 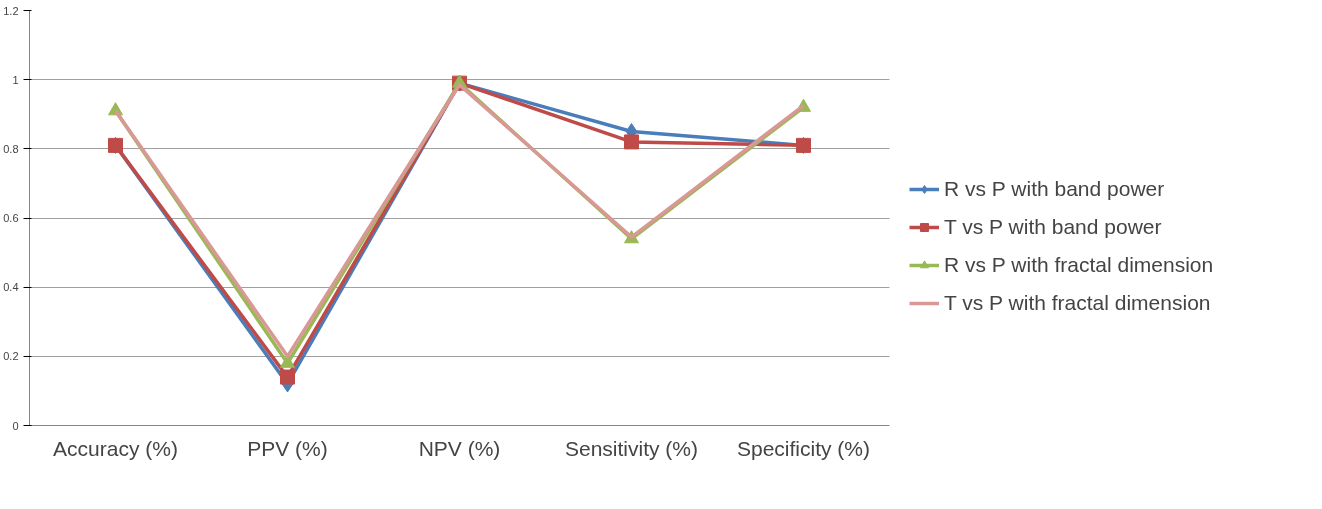 I want to click on legend-label: R vs P with band power, so click(x=1054, y=189).